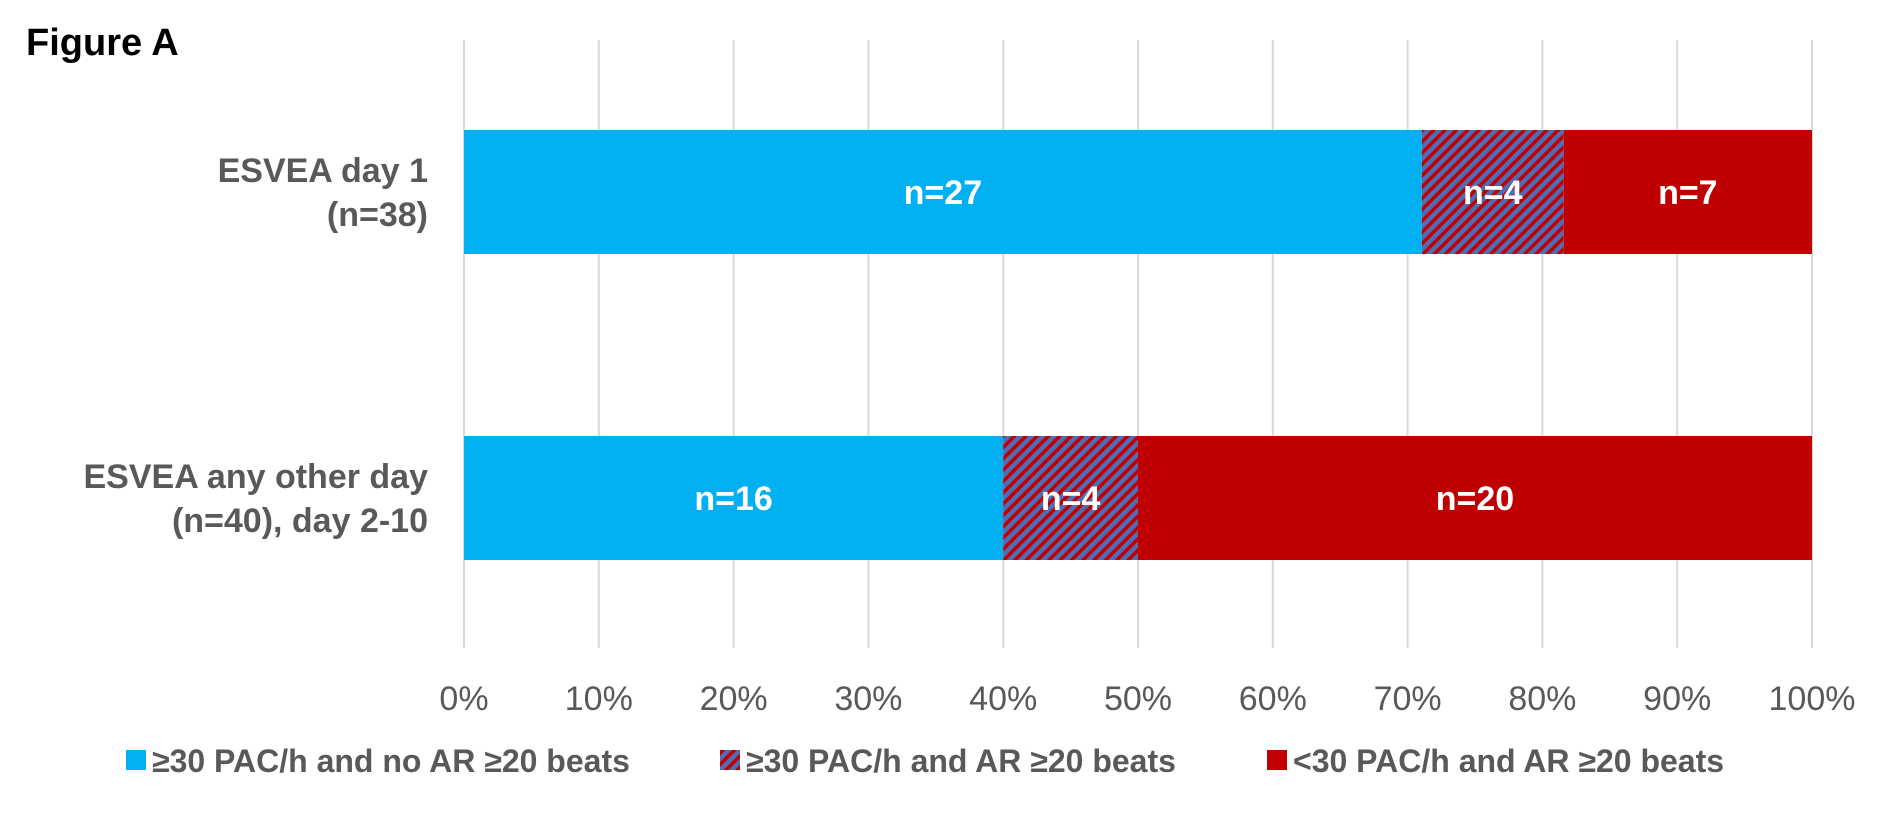 This screenshot has width=1900, height=829. Describe the element at coordinates (1542, 699) in the screenshot. I see `x-tick-label: 80%` at that location.